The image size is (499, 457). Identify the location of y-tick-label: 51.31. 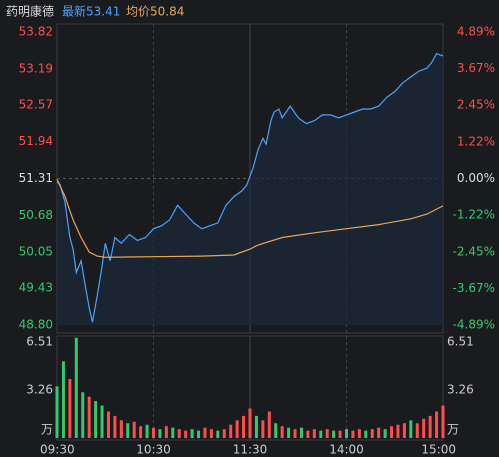
(36, 178).